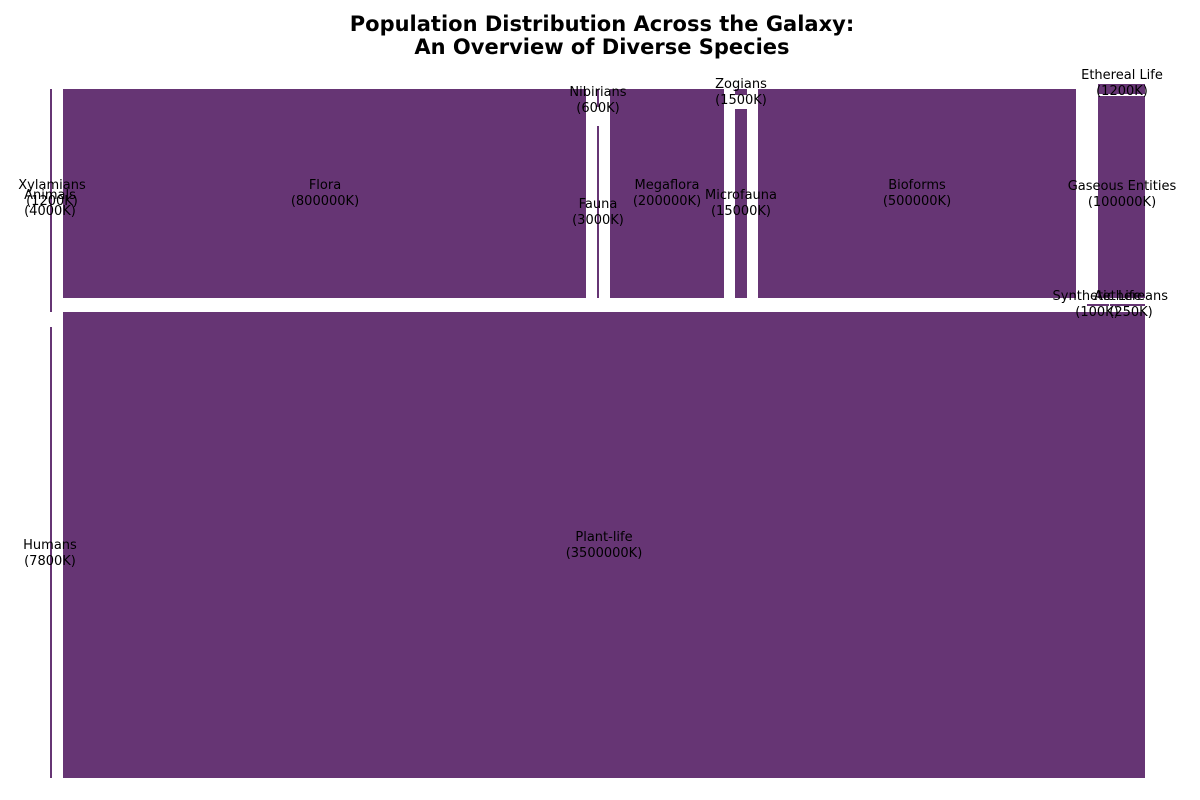  I want to click on treemap-cell-zogians, so click(741, 92).